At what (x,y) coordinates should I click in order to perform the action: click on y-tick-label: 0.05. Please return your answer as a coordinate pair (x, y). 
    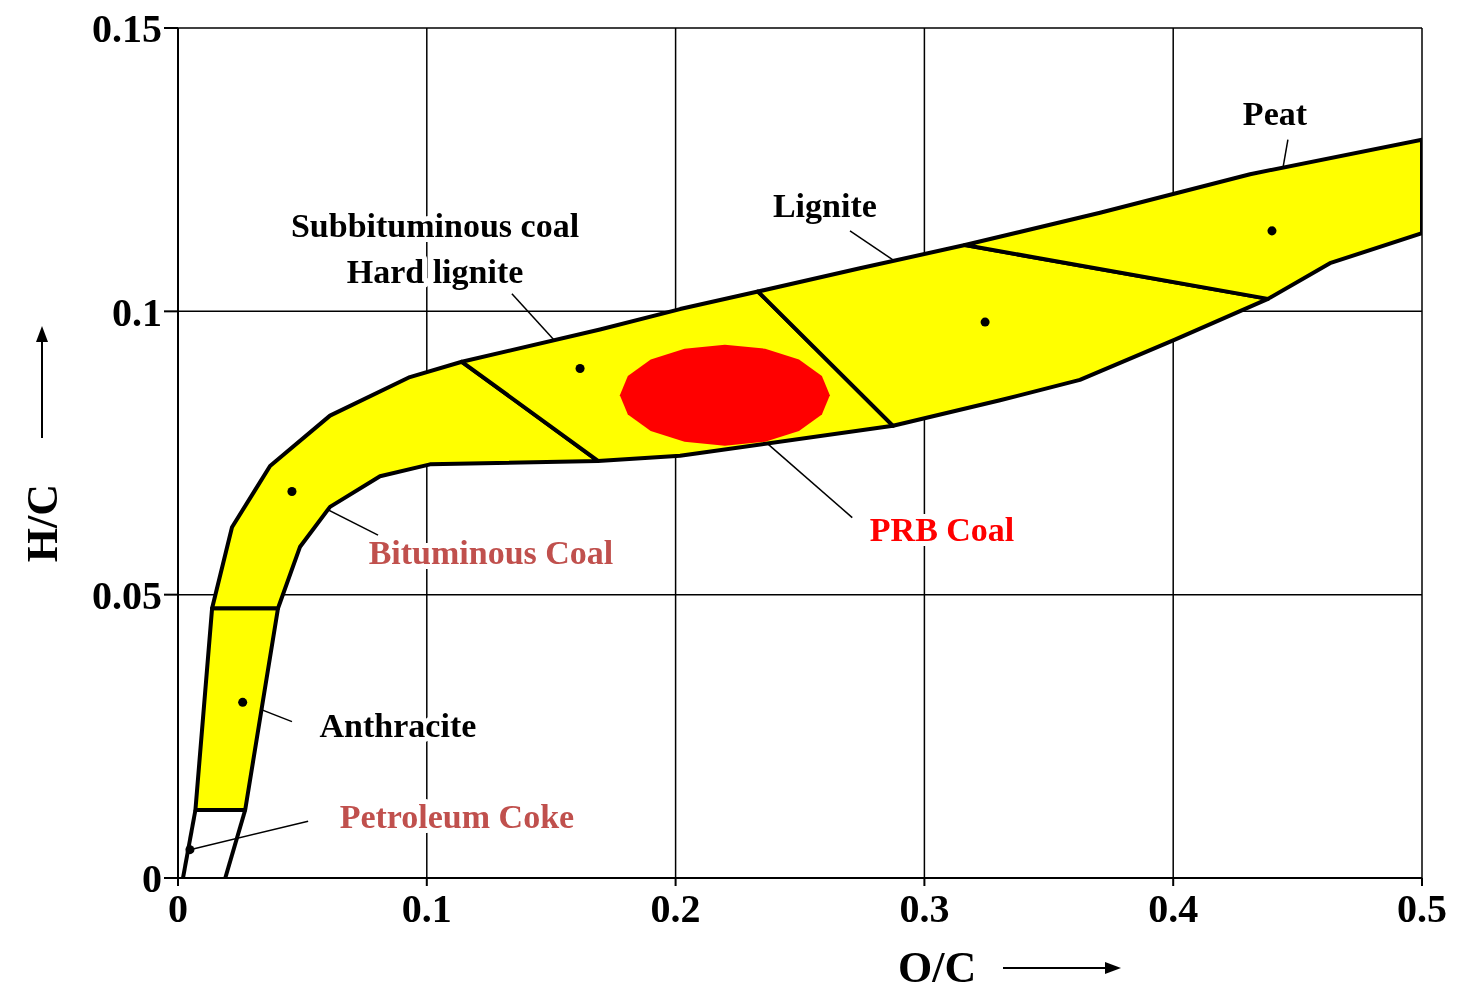
    Looking at the image, I should click on (127, 595).